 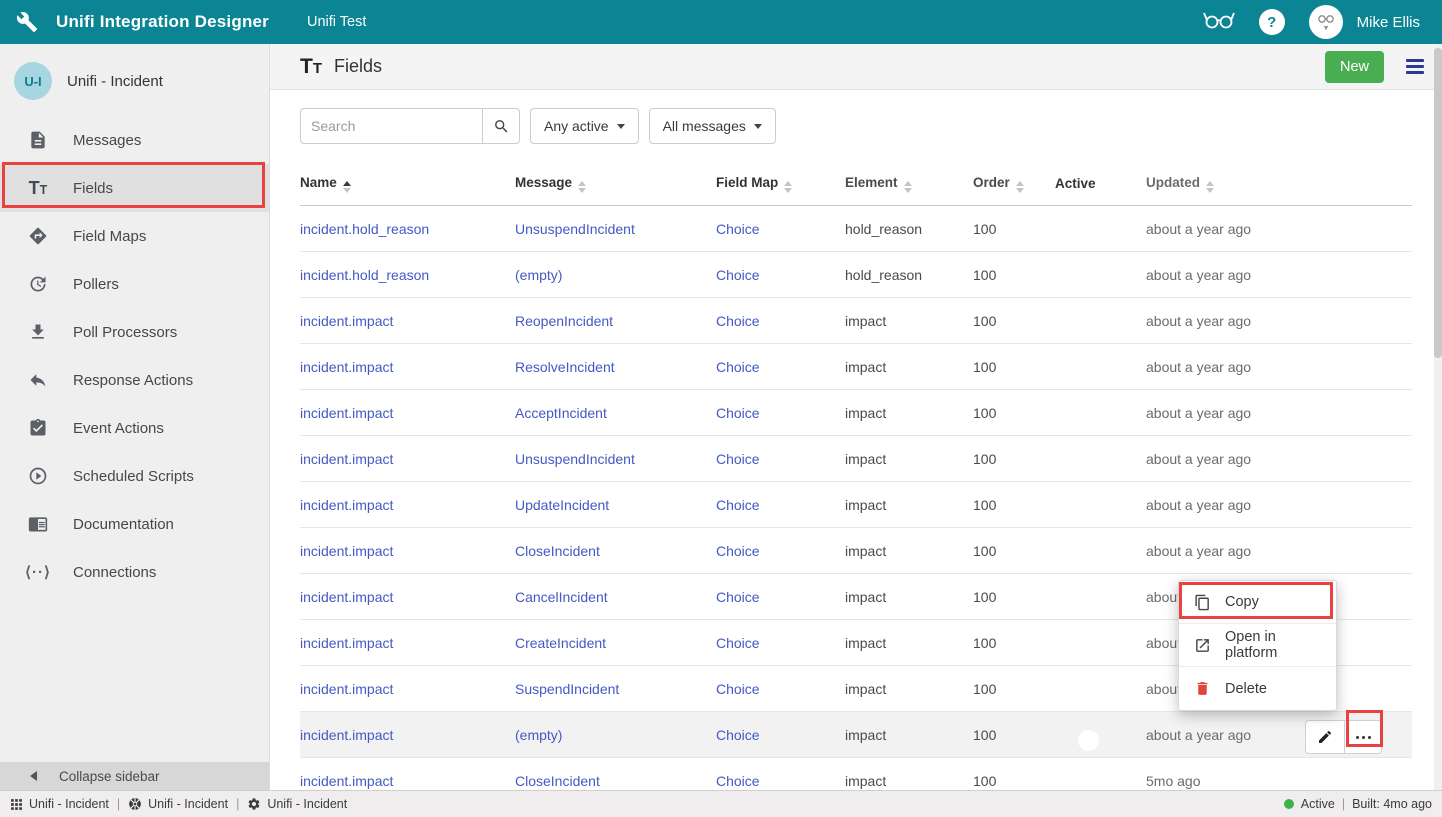 I want to click on vertical-scrollbar, so click(x=1438, y=417).